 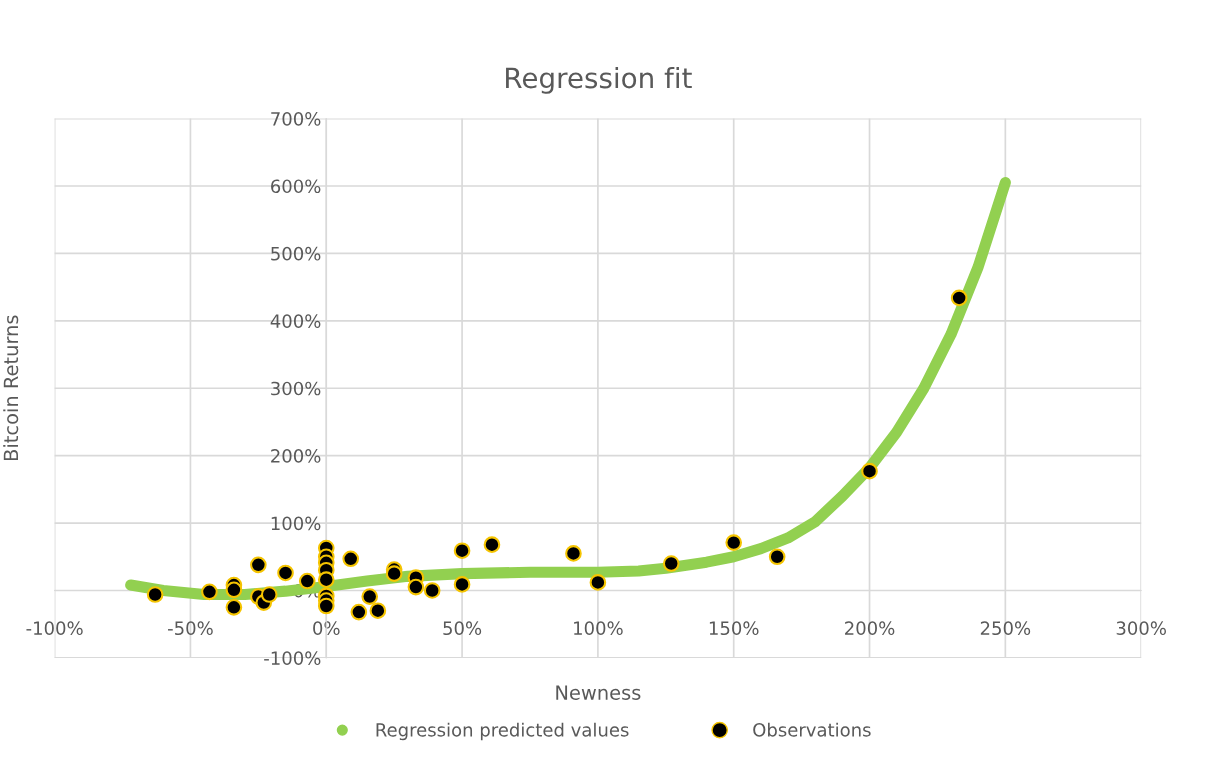 I want to click on x-tick-label: 250%, so click(x=1005, y=628).